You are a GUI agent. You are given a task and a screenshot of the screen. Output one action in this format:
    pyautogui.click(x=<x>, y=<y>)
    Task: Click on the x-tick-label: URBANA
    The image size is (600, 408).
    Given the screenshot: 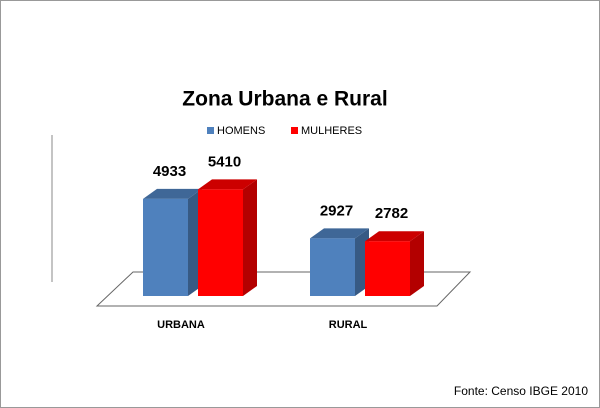 What is the action you would take?
    pyautogui.click(x=181, y=325)
    